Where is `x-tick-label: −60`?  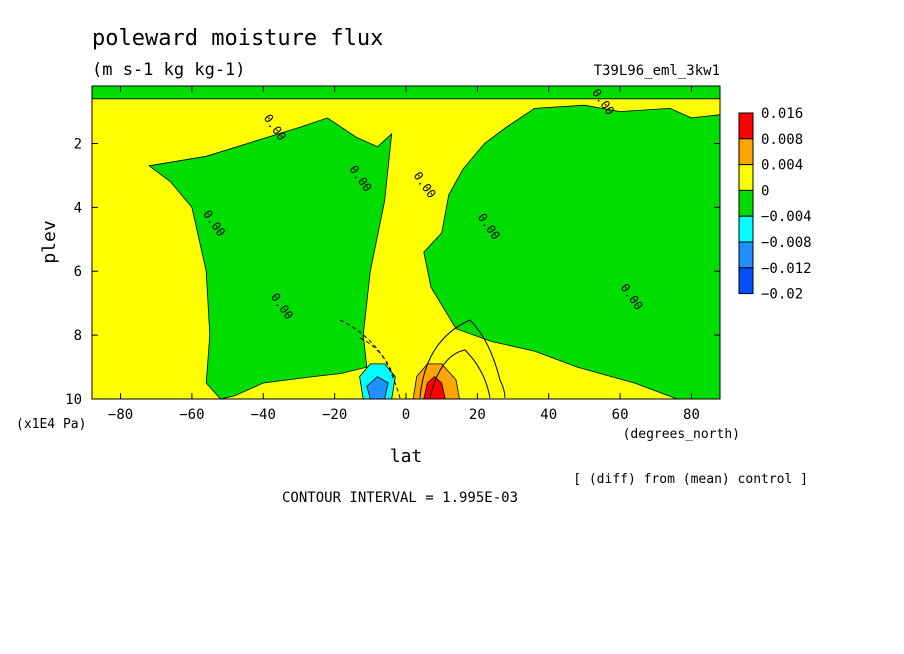 x-tick-label: −60 is located at coordinates (191, 415).